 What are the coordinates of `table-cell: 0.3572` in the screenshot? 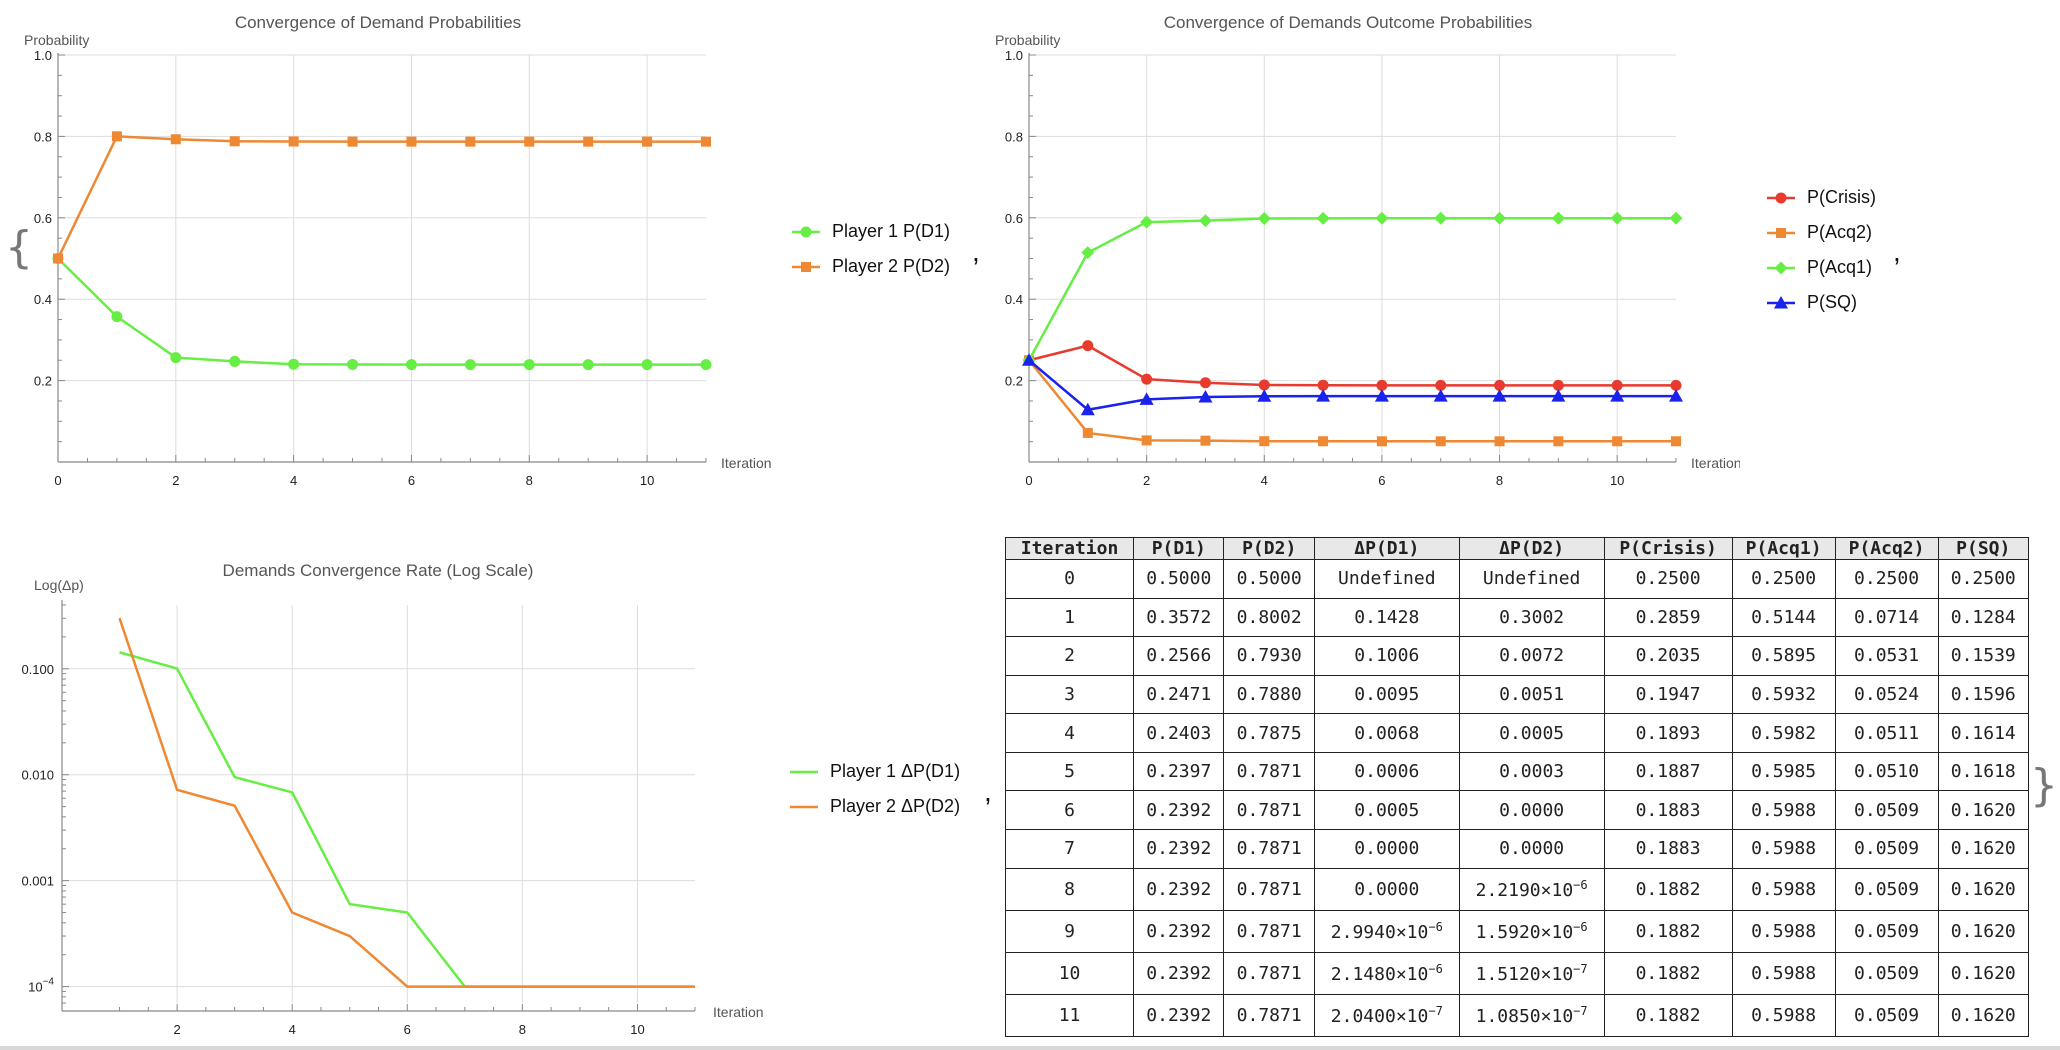 It's located at (1179, 617).